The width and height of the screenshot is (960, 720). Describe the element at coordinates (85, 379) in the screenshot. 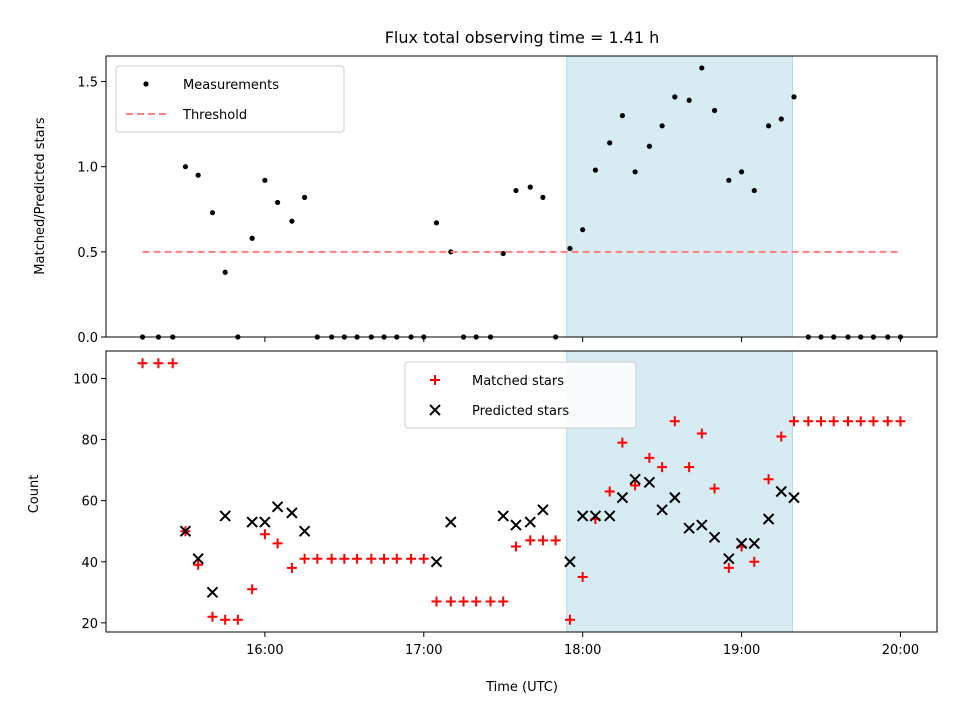

I see `y-tick-label: 100` at that location.